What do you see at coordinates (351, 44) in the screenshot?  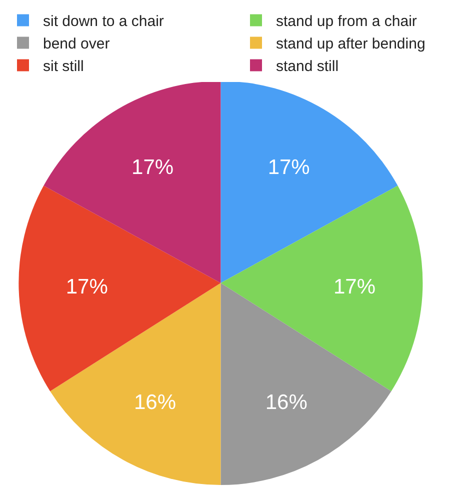 I see `legend-label: stand up after bending` at bounding box center [351, 44].